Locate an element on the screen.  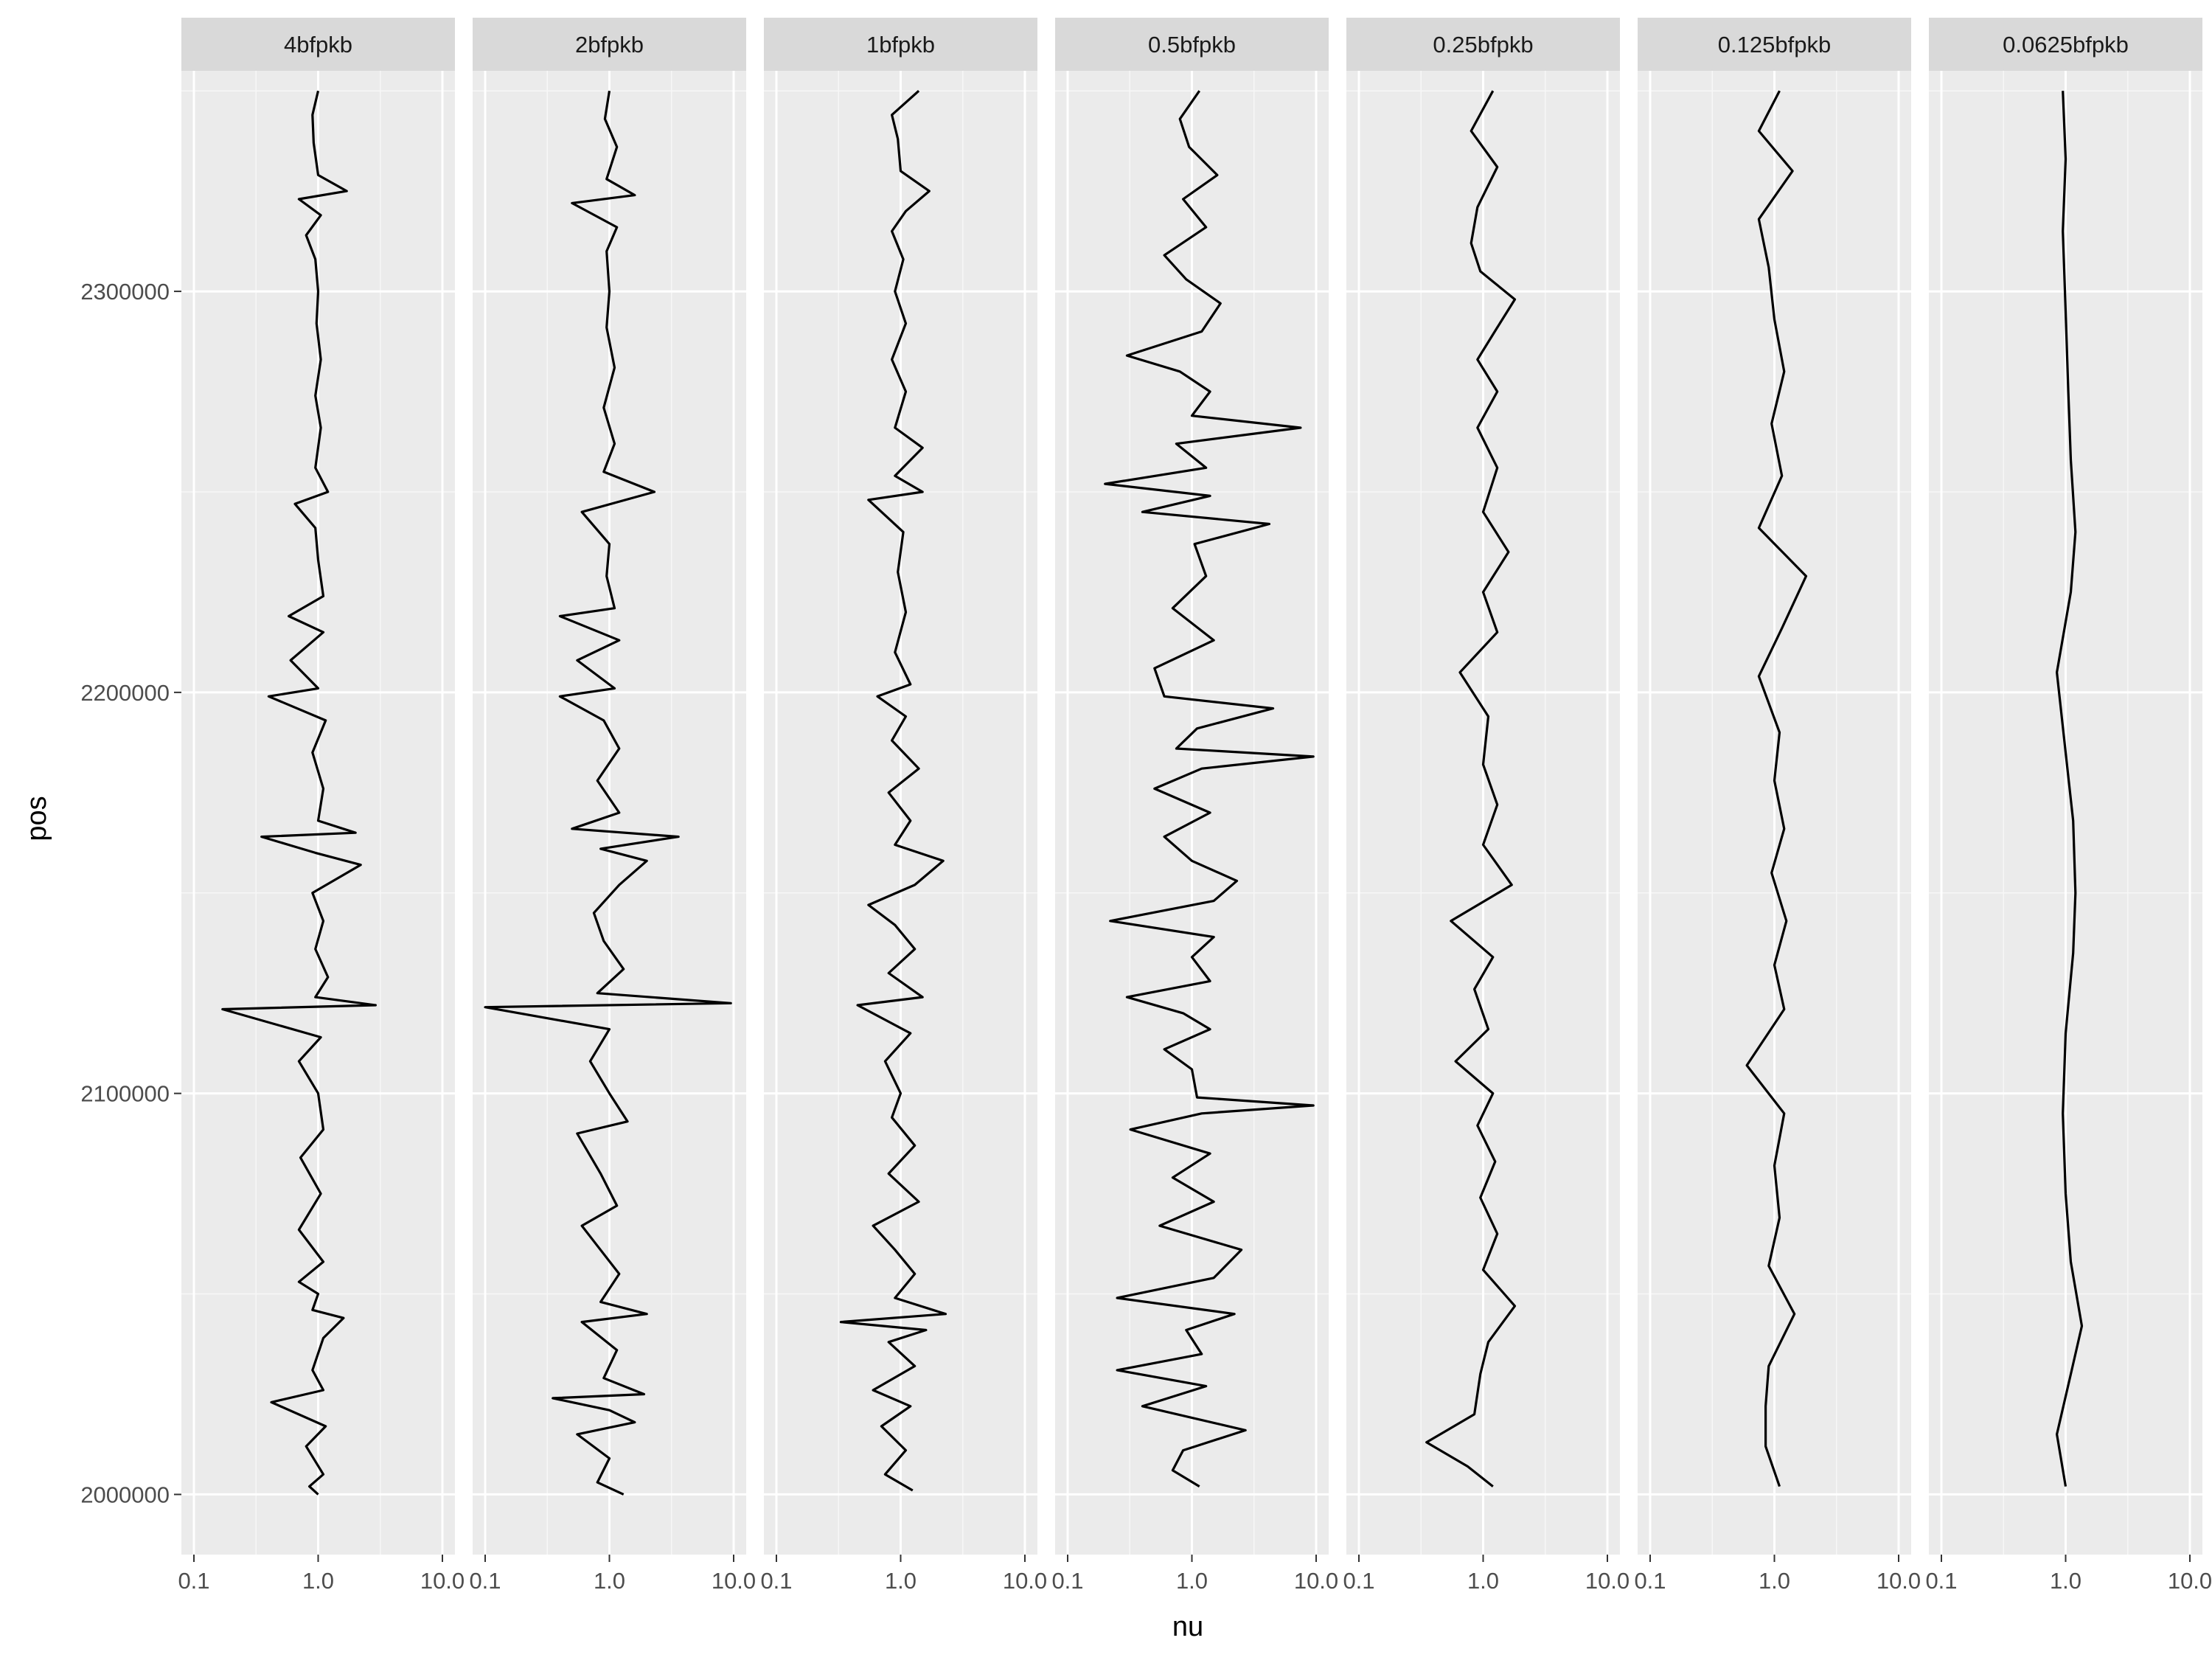
facet-strip-label: 0.125bfpkb is located at coordinates (1774, 45).